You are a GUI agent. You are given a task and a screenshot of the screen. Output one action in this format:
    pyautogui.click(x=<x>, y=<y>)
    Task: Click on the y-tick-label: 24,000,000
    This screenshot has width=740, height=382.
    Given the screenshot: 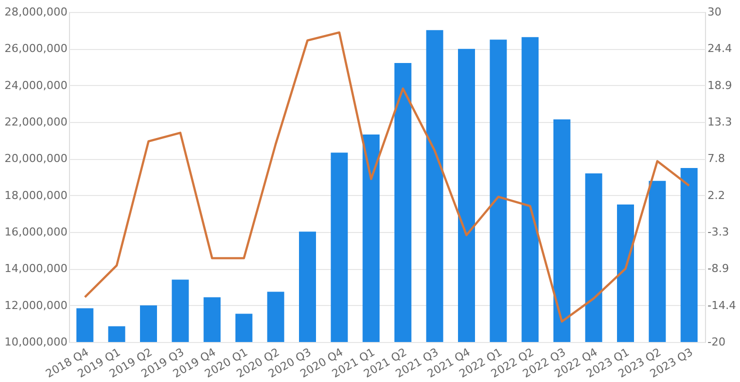 What is the action you would take?
    pyautogui.click(x=36, y=85)
    